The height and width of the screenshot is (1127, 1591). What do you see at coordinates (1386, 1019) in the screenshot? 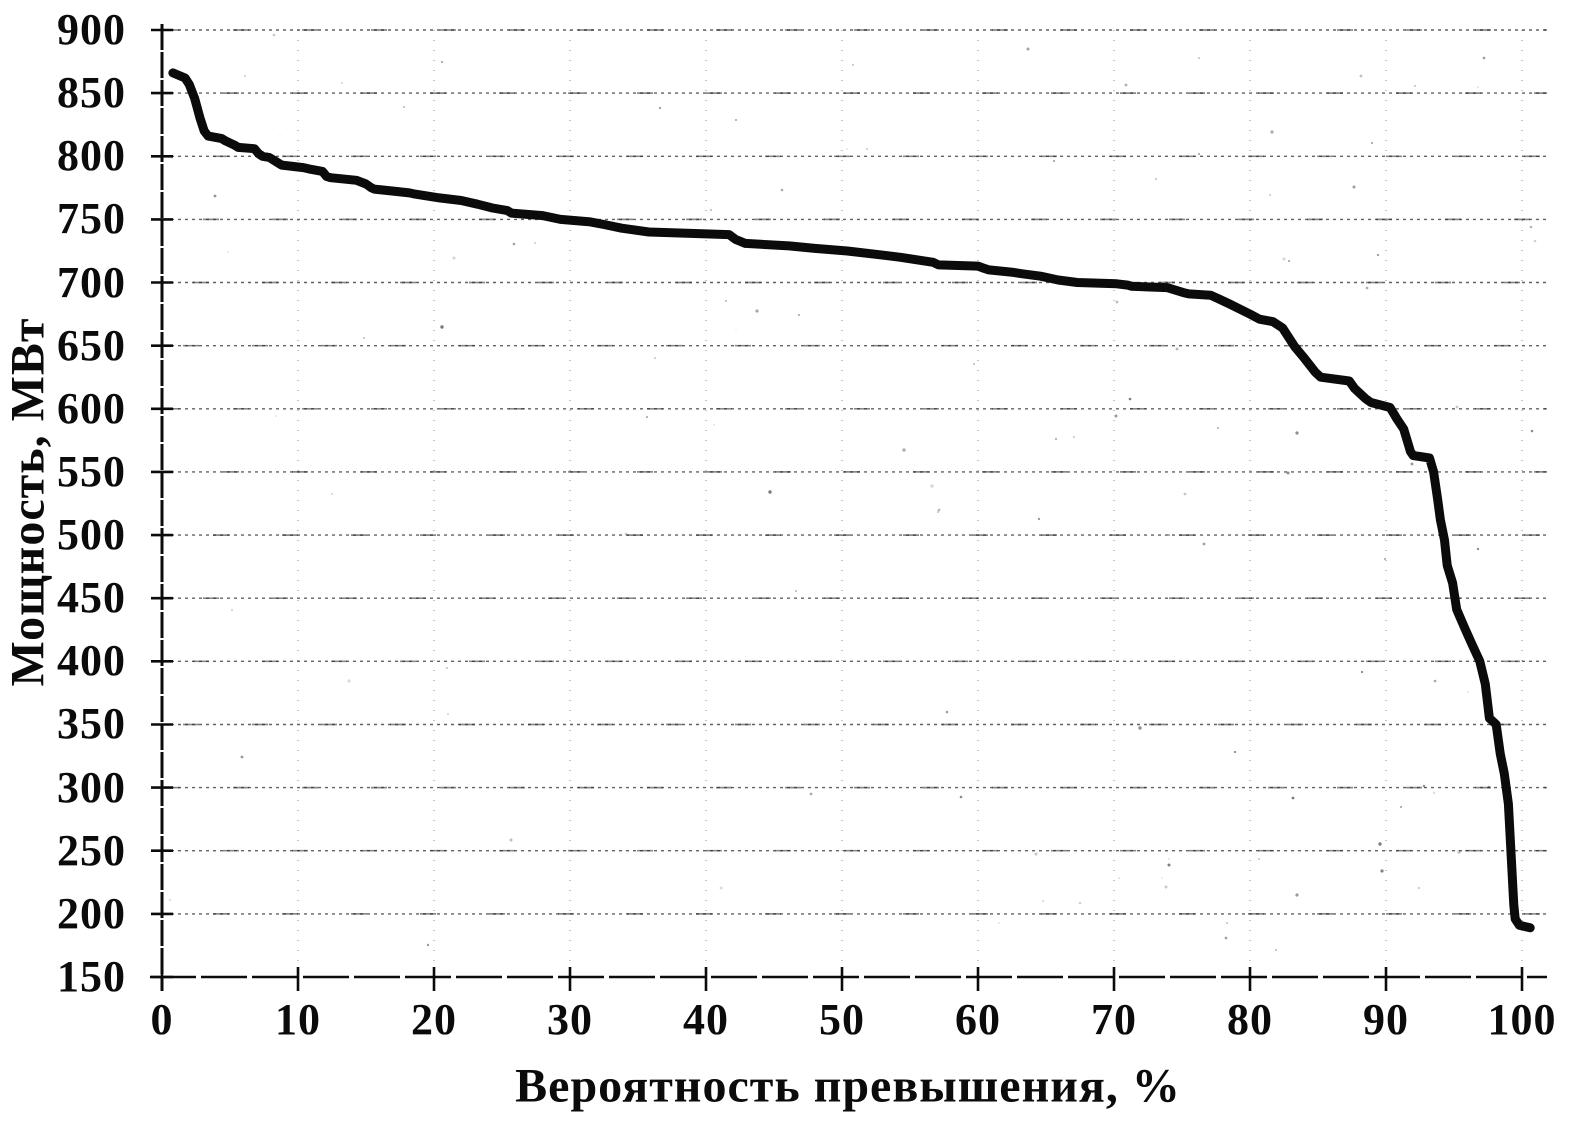
I see `x-tick-label: 90` at bounding box center [1386, 1019].